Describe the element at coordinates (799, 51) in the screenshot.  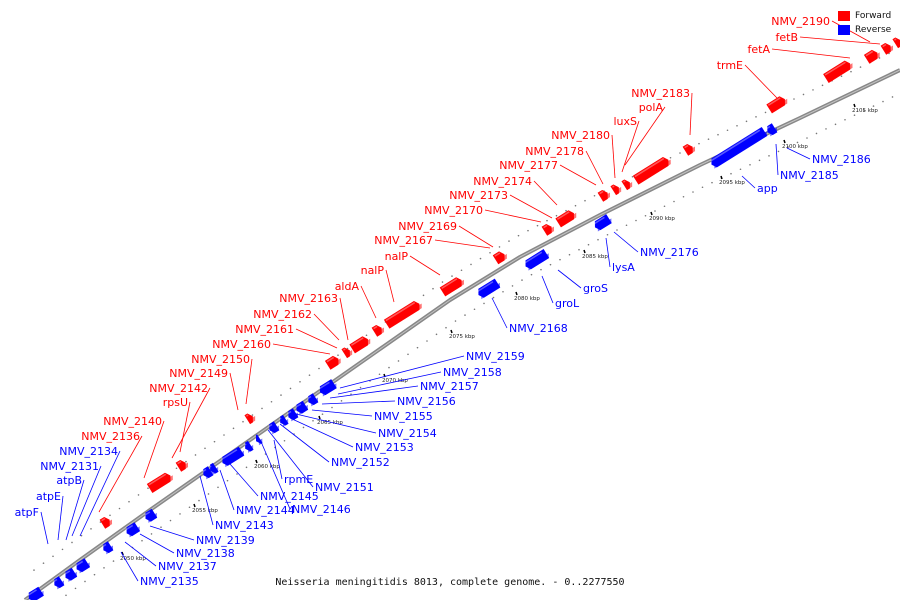
I see `forward-gene-label-2-feta: fetA` at that location.